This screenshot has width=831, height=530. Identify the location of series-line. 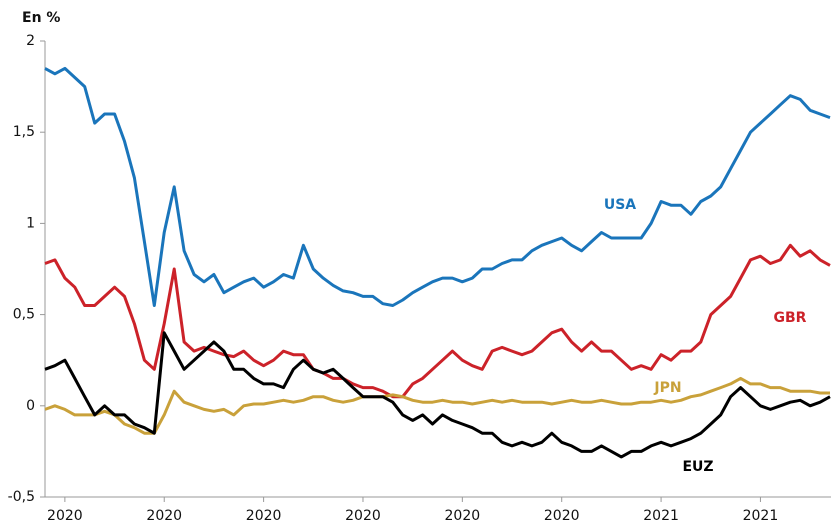
(437, 405).